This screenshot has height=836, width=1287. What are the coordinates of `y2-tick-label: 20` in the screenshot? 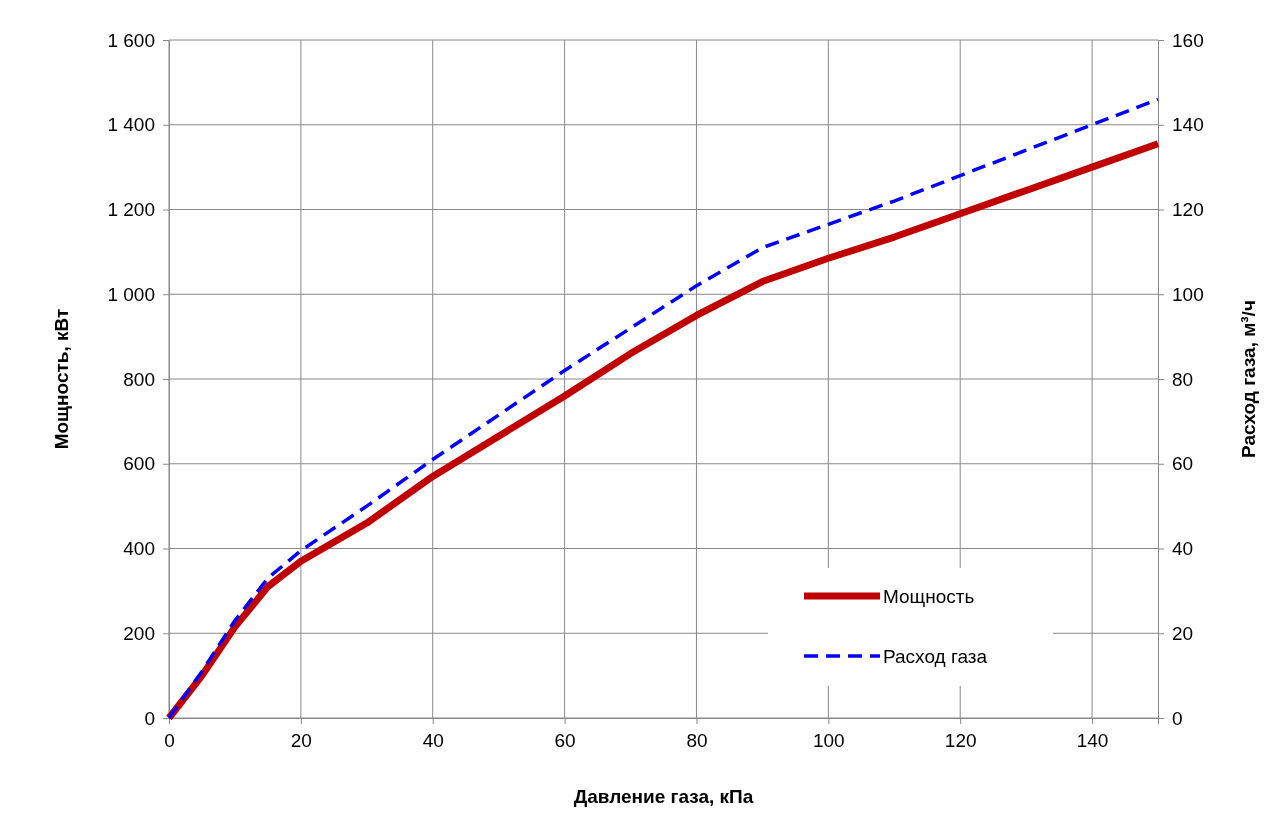 It's located at (1183, 633).